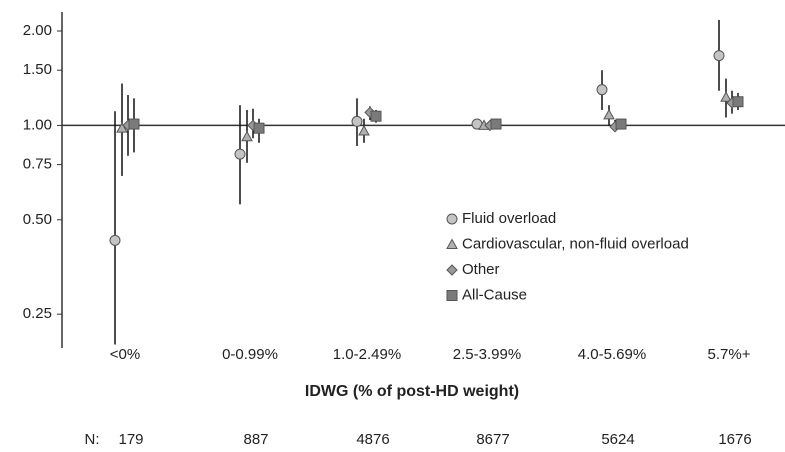 This screenshot has width=785, height=452. What do you see at coordinates (125, 354) in the screenshot?
I see `x-tick-label: <0%` at bounding box center [125, 354].